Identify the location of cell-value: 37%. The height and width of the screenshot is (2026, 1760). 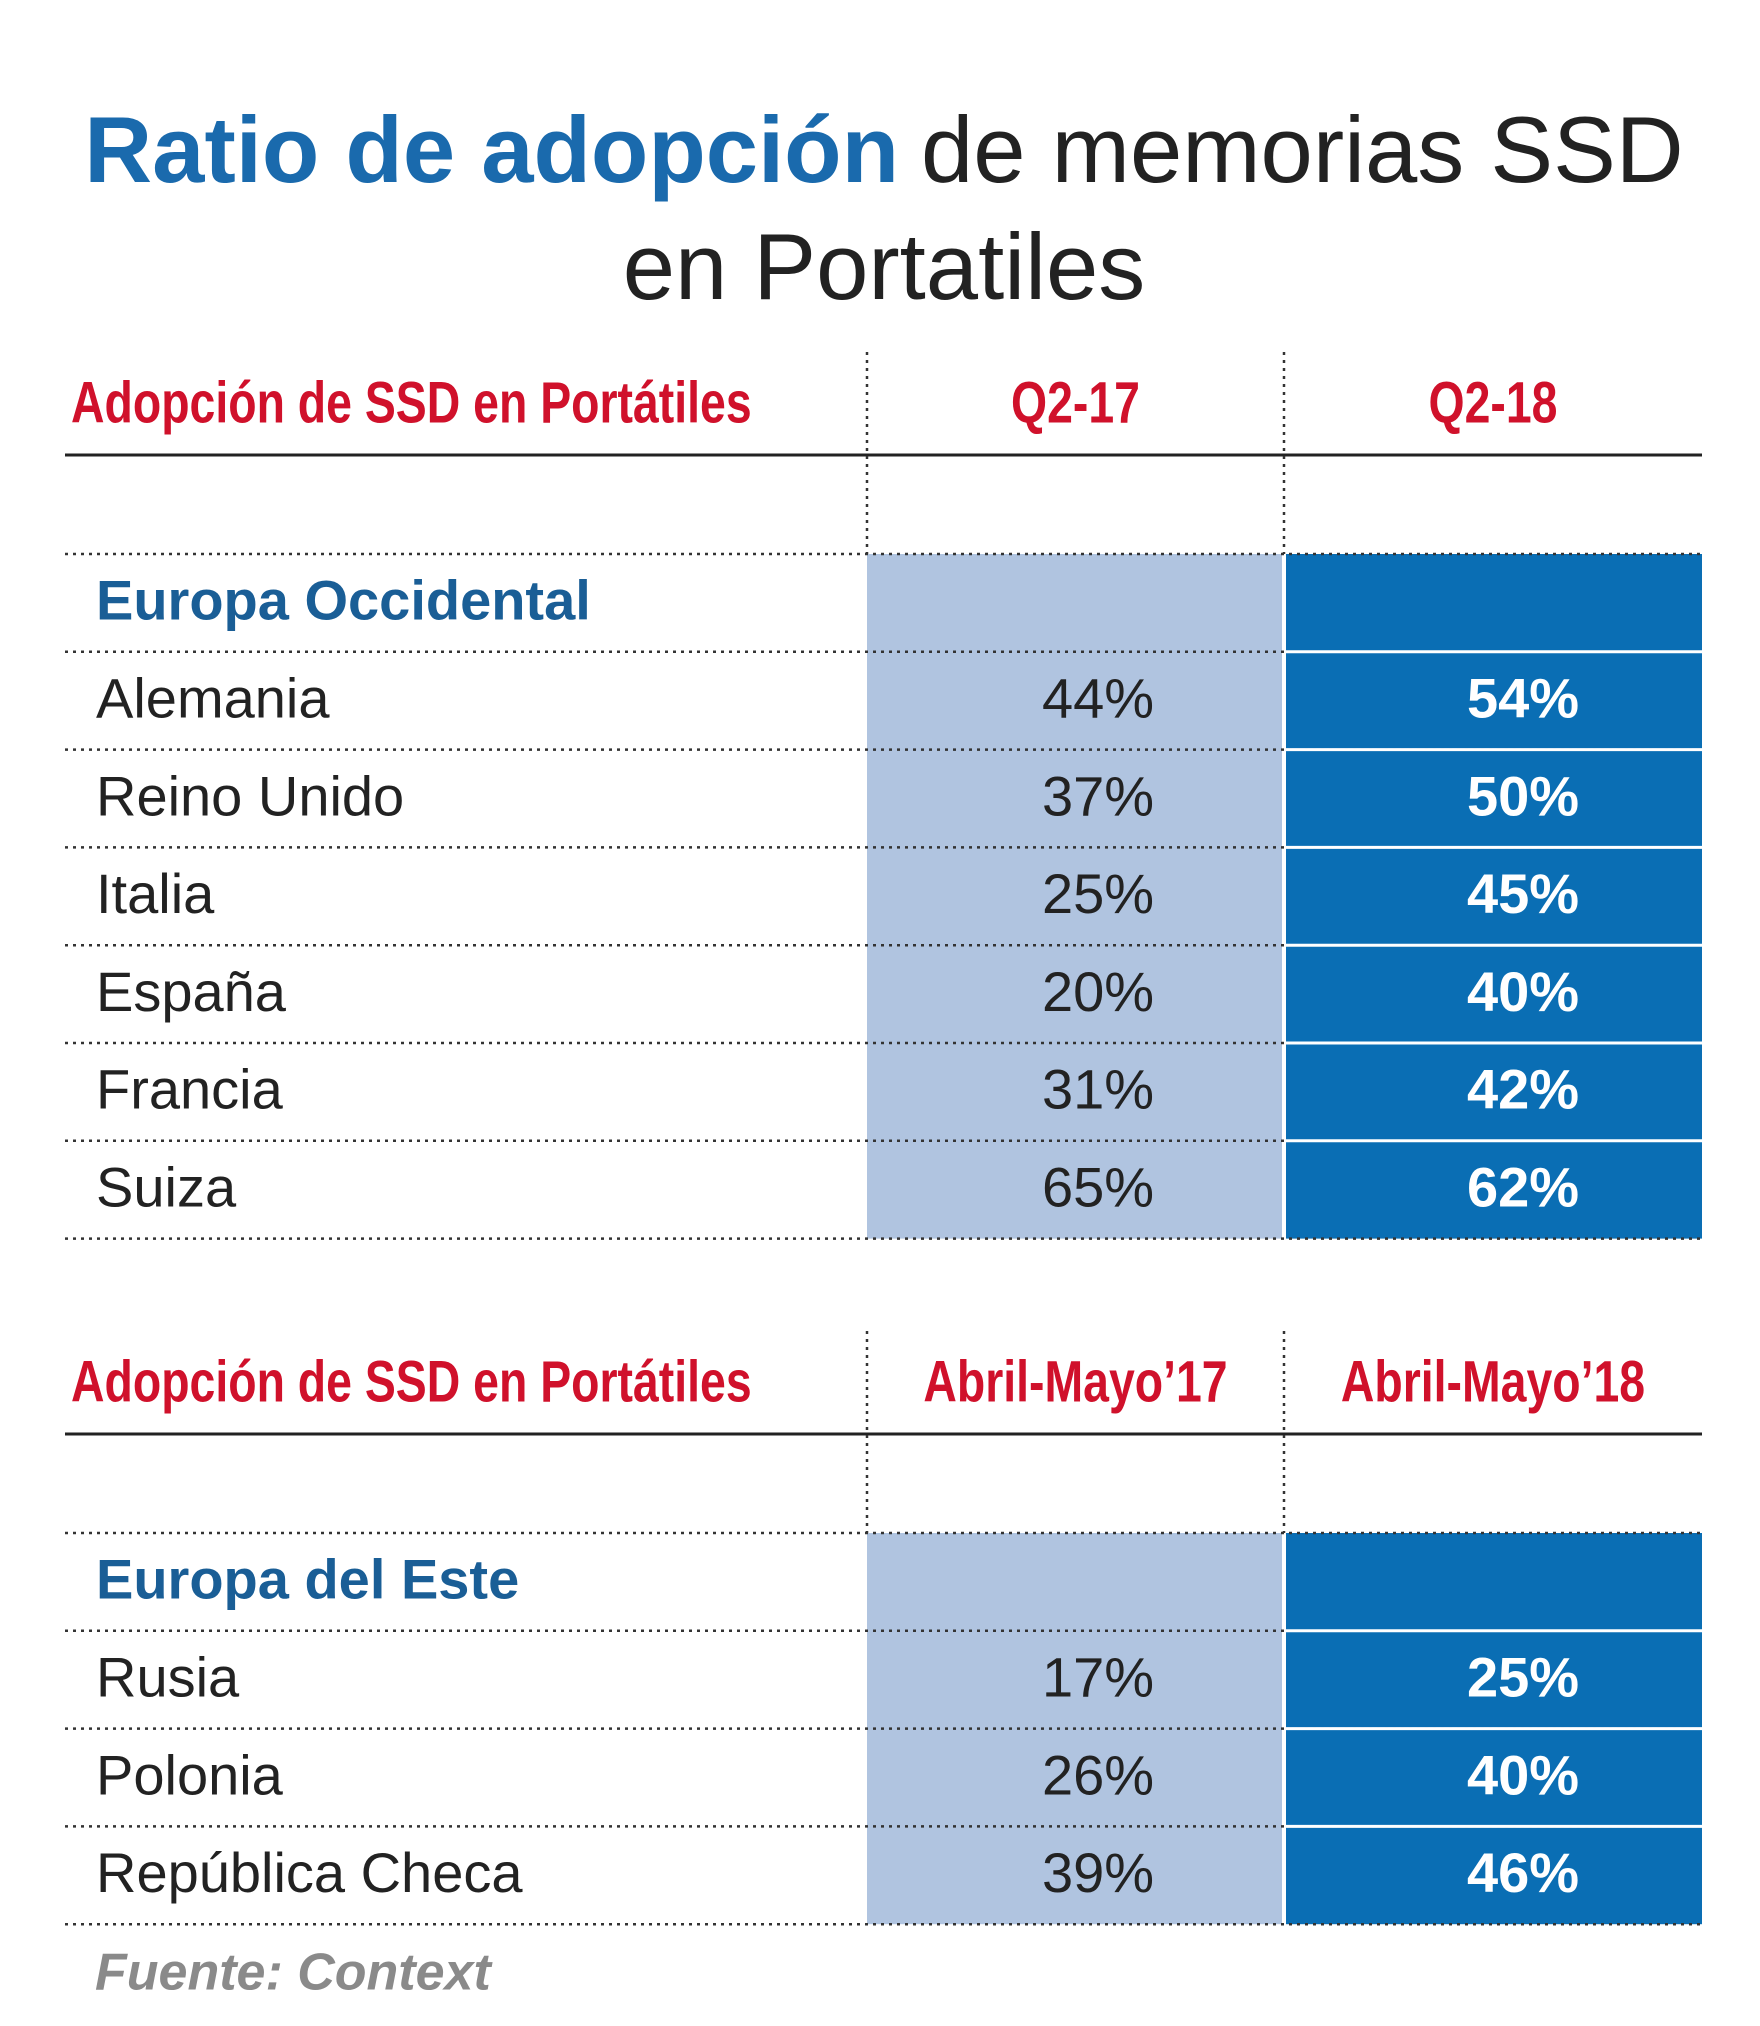
(1098, 795).